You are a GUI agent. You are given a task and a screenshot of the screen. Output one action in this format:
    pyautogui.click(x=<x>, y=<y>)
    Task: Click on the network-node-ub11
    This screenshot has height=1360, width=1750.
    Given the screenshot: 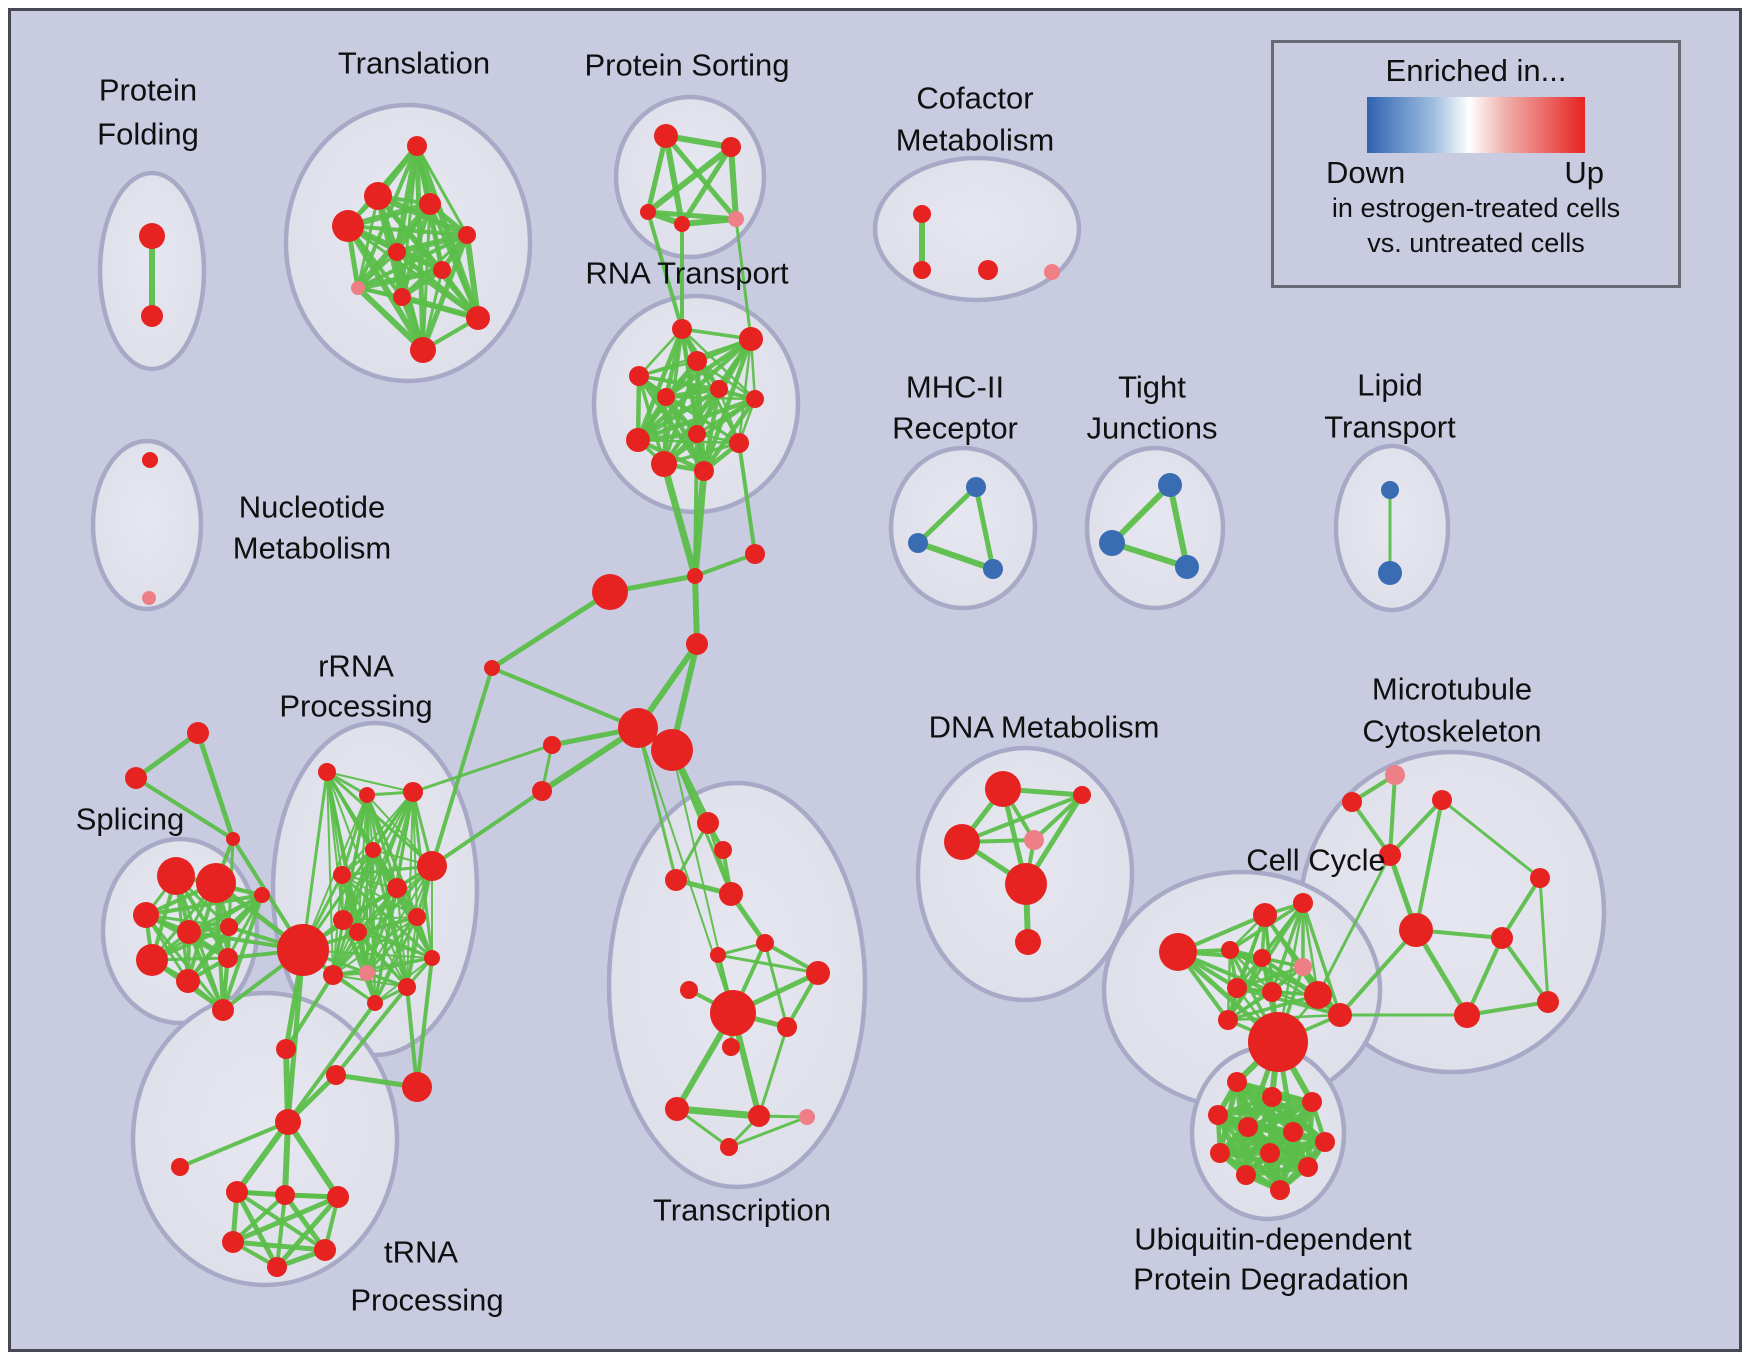 What is the action you would take?
    pyautogui.click(x=1280, y=1190)
    